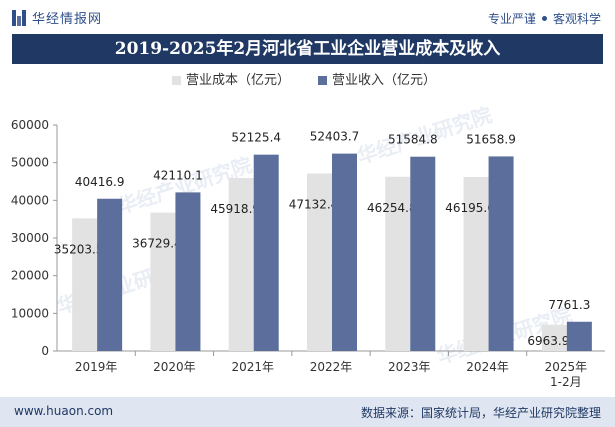 This screenshot has width=615, height=427. What do you see at coordinates (384, 80) in the screenshot?
I see `legend-label: 营业收入（亿元）` at bounding box center [384, 80].